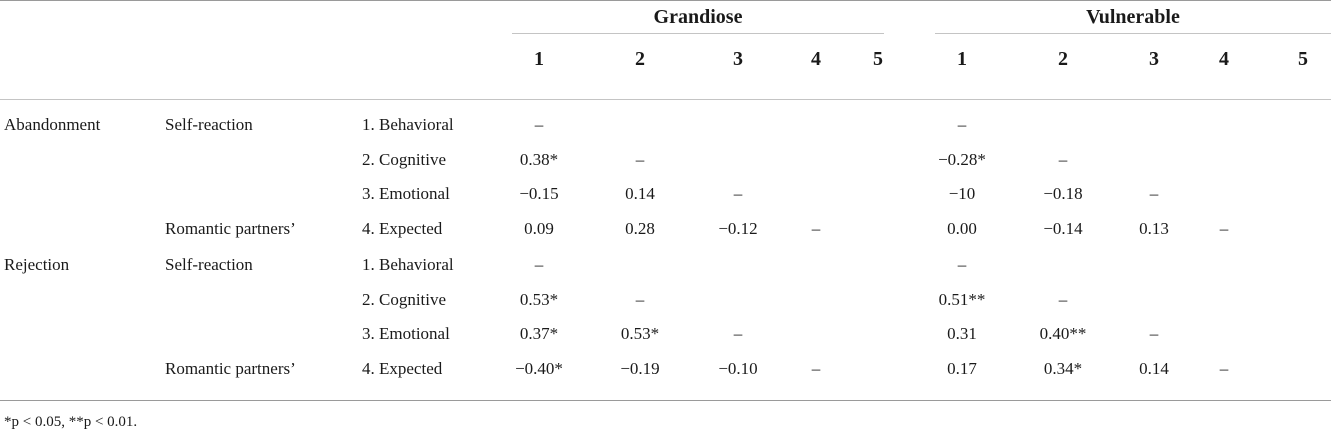  Describe the element at coordinates (962, 59) in the screenshot. I see `col-header-vulnerable-1: 1` at that location.